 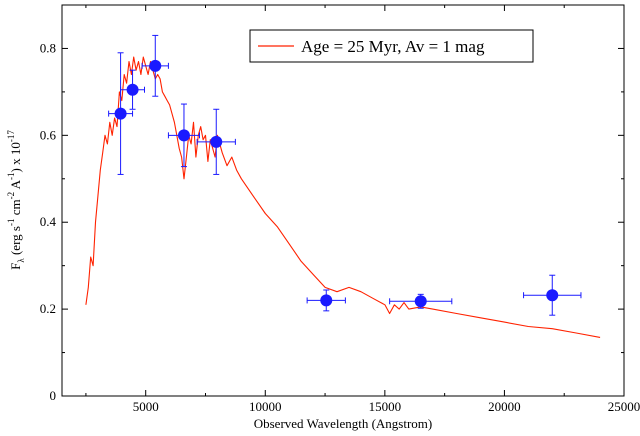 I want to click on y-axis-scale-exp: -17, so click(x=11, y=136).